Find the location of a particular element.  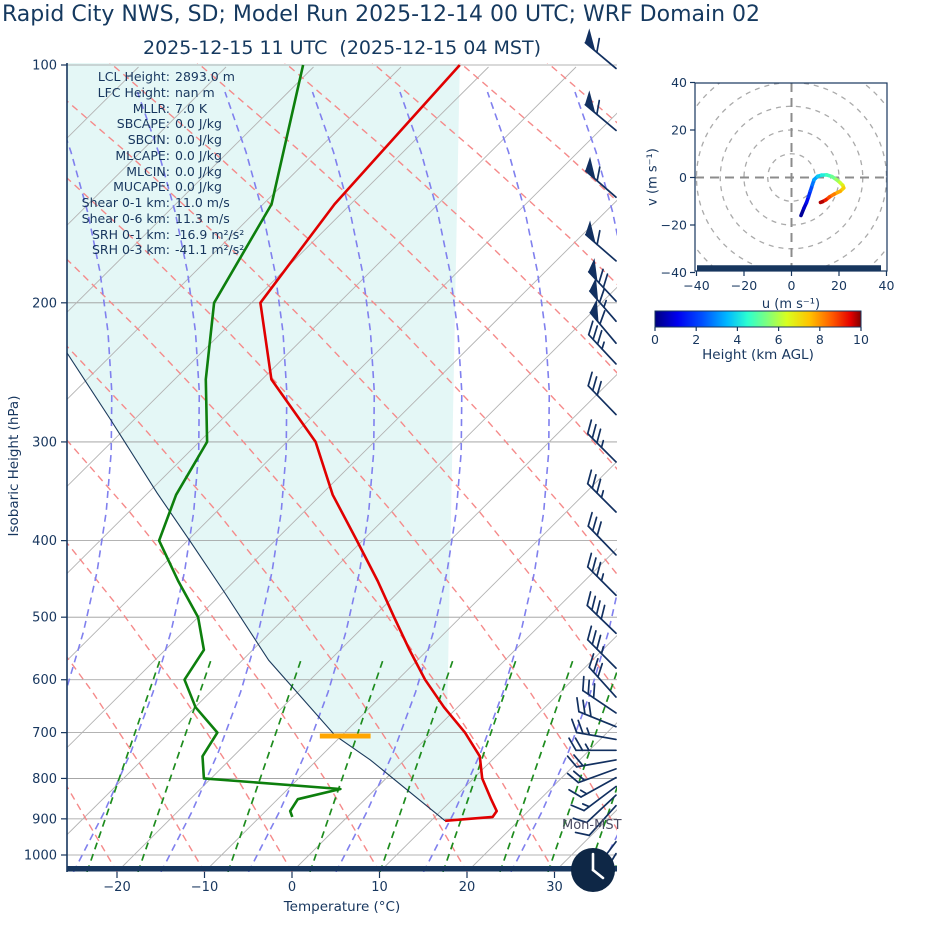

parameter-label: MLCAPE: is located at coordinates (142, 155).